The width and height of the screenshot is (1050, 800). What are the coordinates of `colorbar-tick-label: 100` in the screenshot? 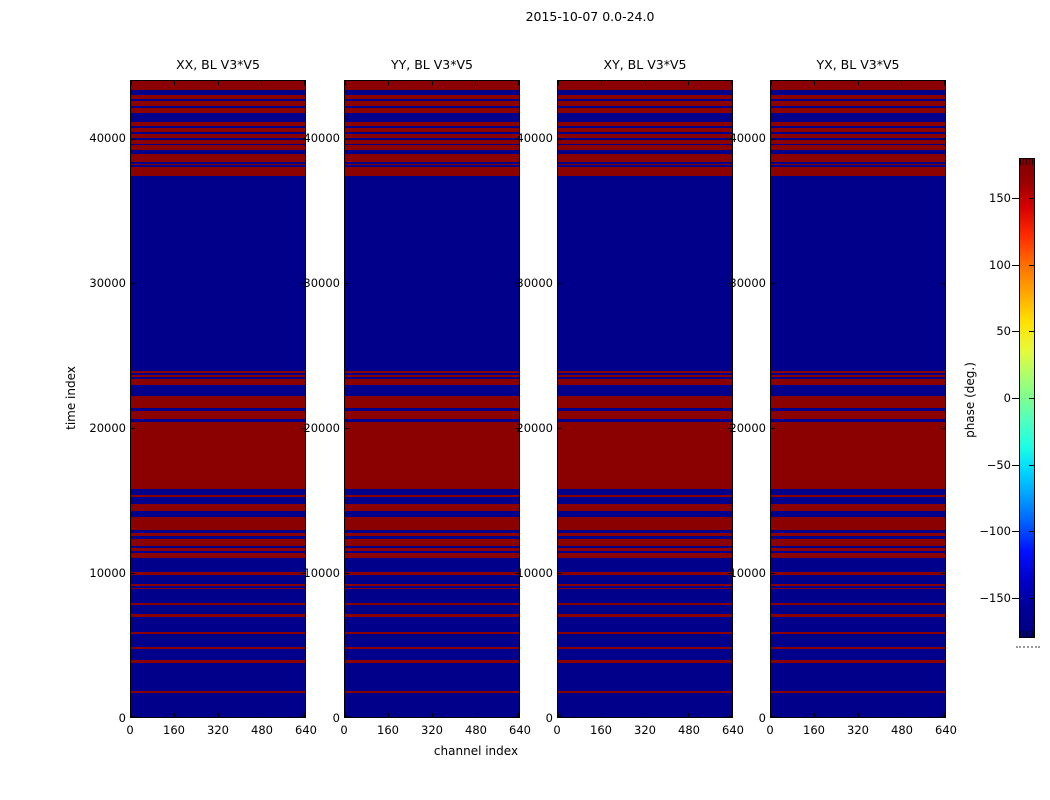 It's located at (1000, 264).